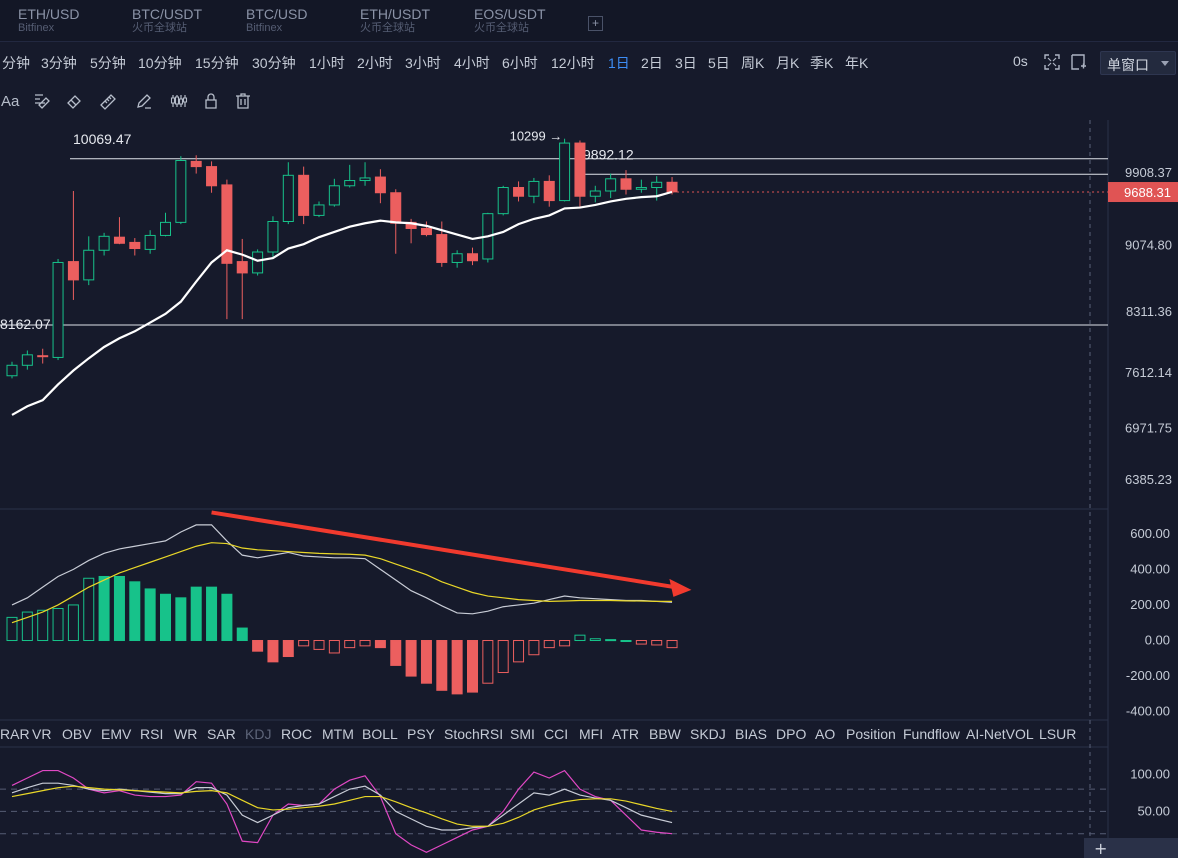  Describe the element at coordinates (243, 101) in the screenshot. I see `trash-icon` at that location.